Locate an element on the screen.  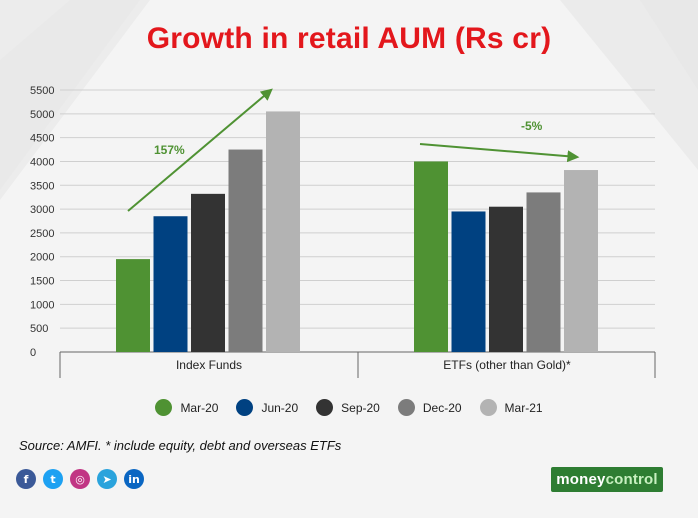
growth-annotation: 157% is located at coordinates (169, 150).